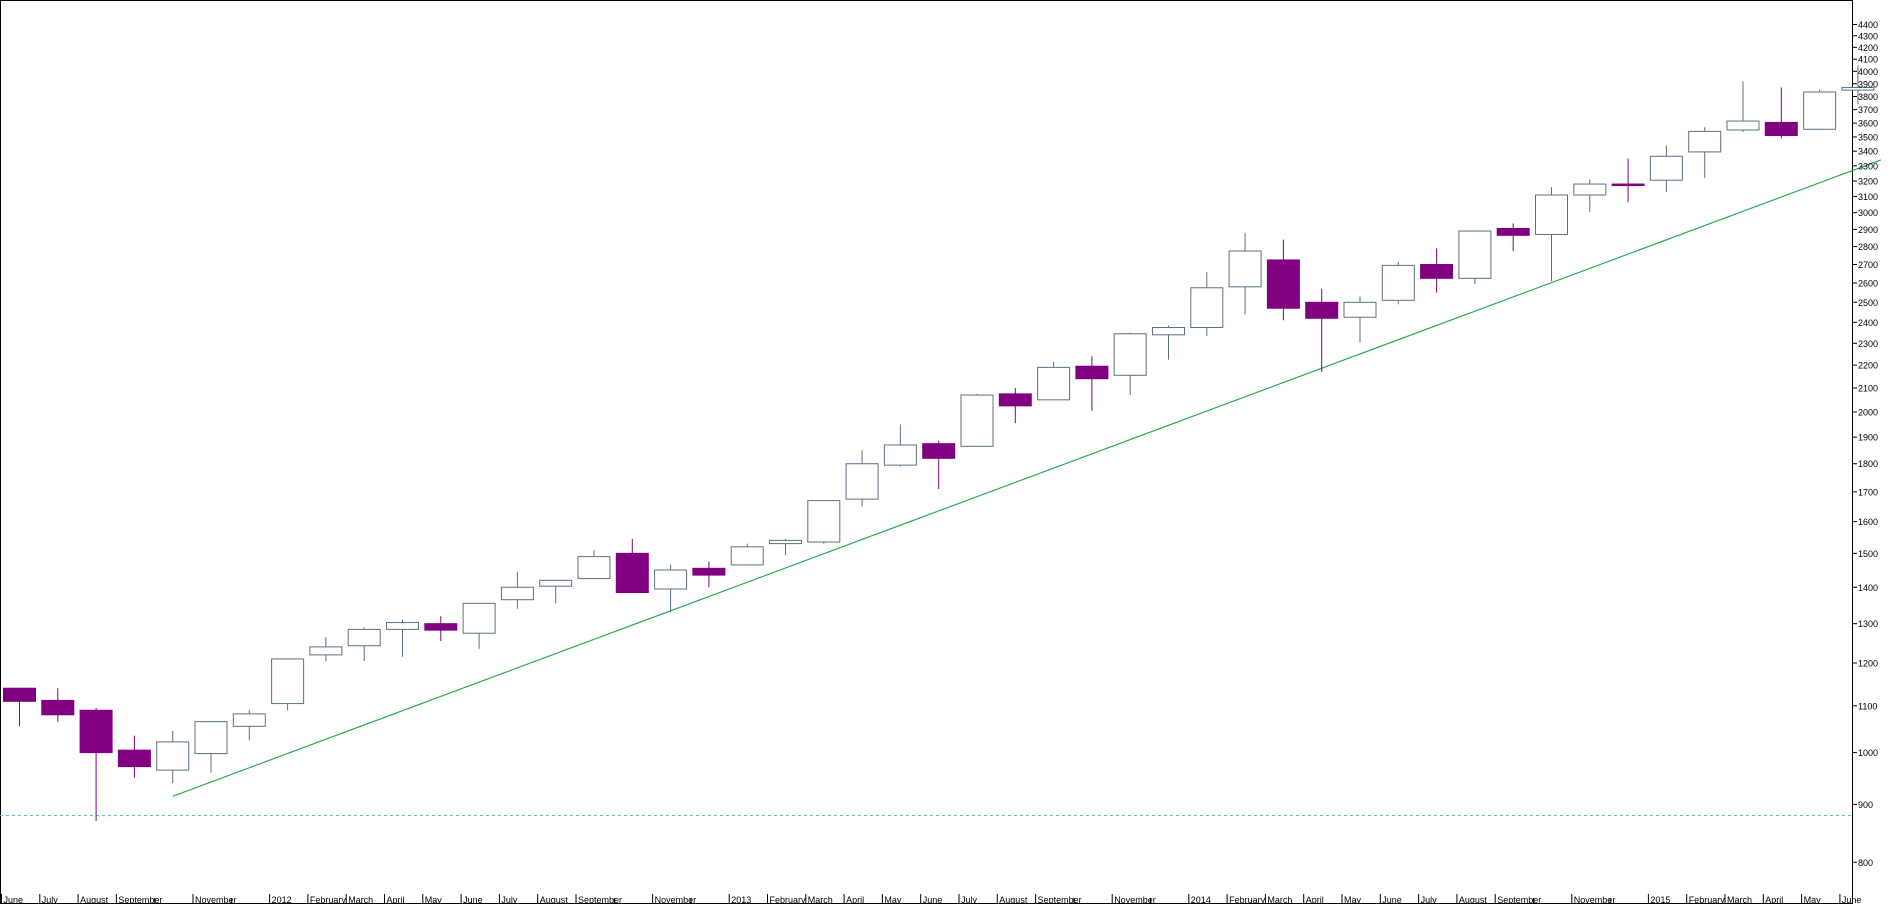  I want to click on y-tick-label: 2700, so click(1868, 265).